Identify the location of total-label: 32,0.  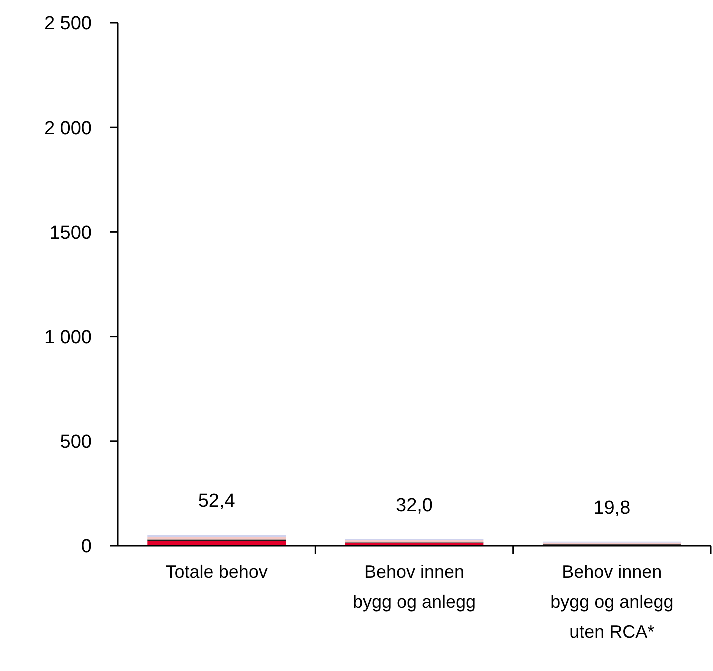
(414, 505).